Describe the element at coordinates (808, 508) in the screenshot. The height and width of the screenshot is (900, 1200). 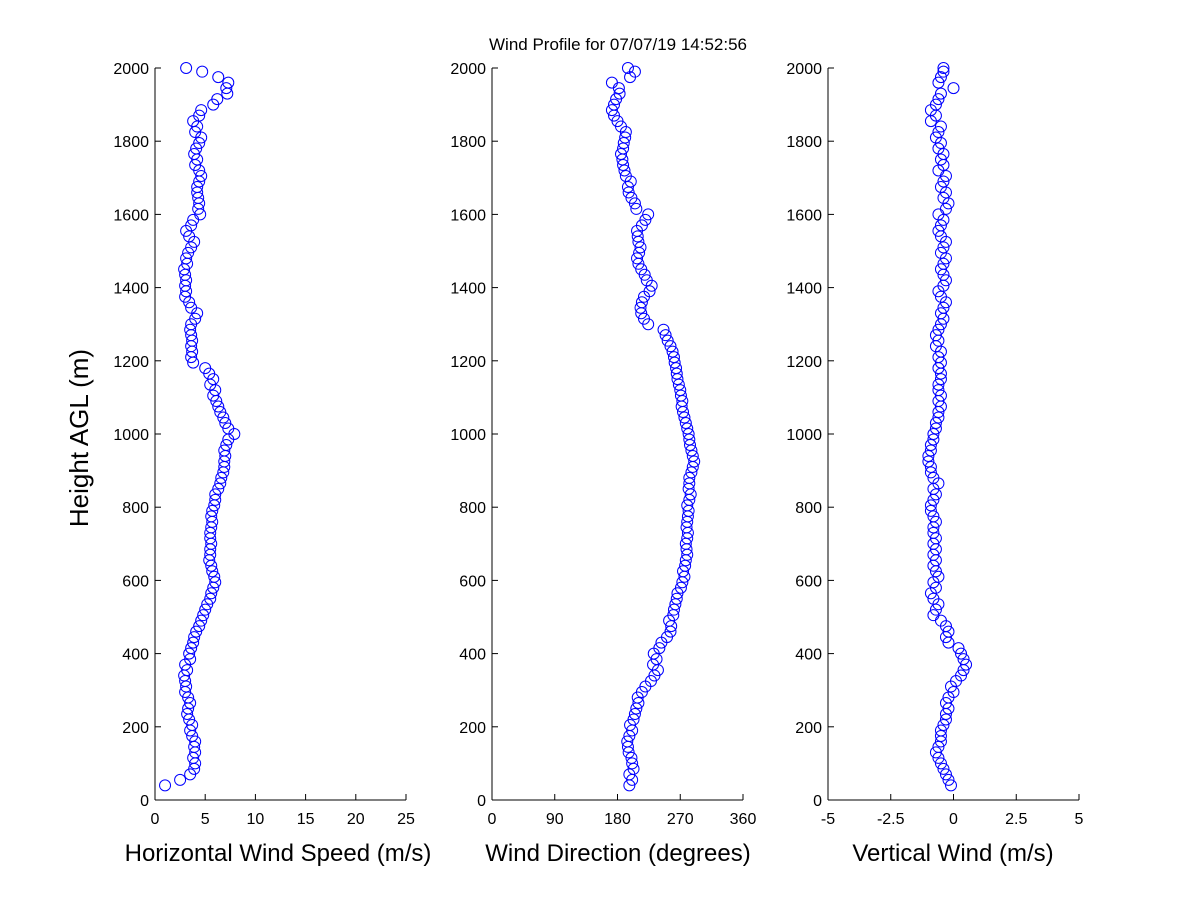
I see `y-tick-label: 800` at that location.